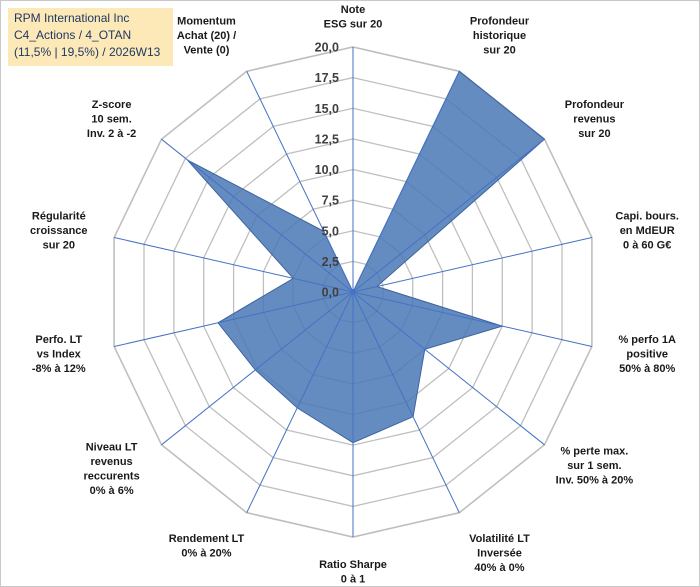 The height and width of the screenshot is (587, 700). I want to click on title-category: C4_Actions / 4_OTAN, so click(73, 35).